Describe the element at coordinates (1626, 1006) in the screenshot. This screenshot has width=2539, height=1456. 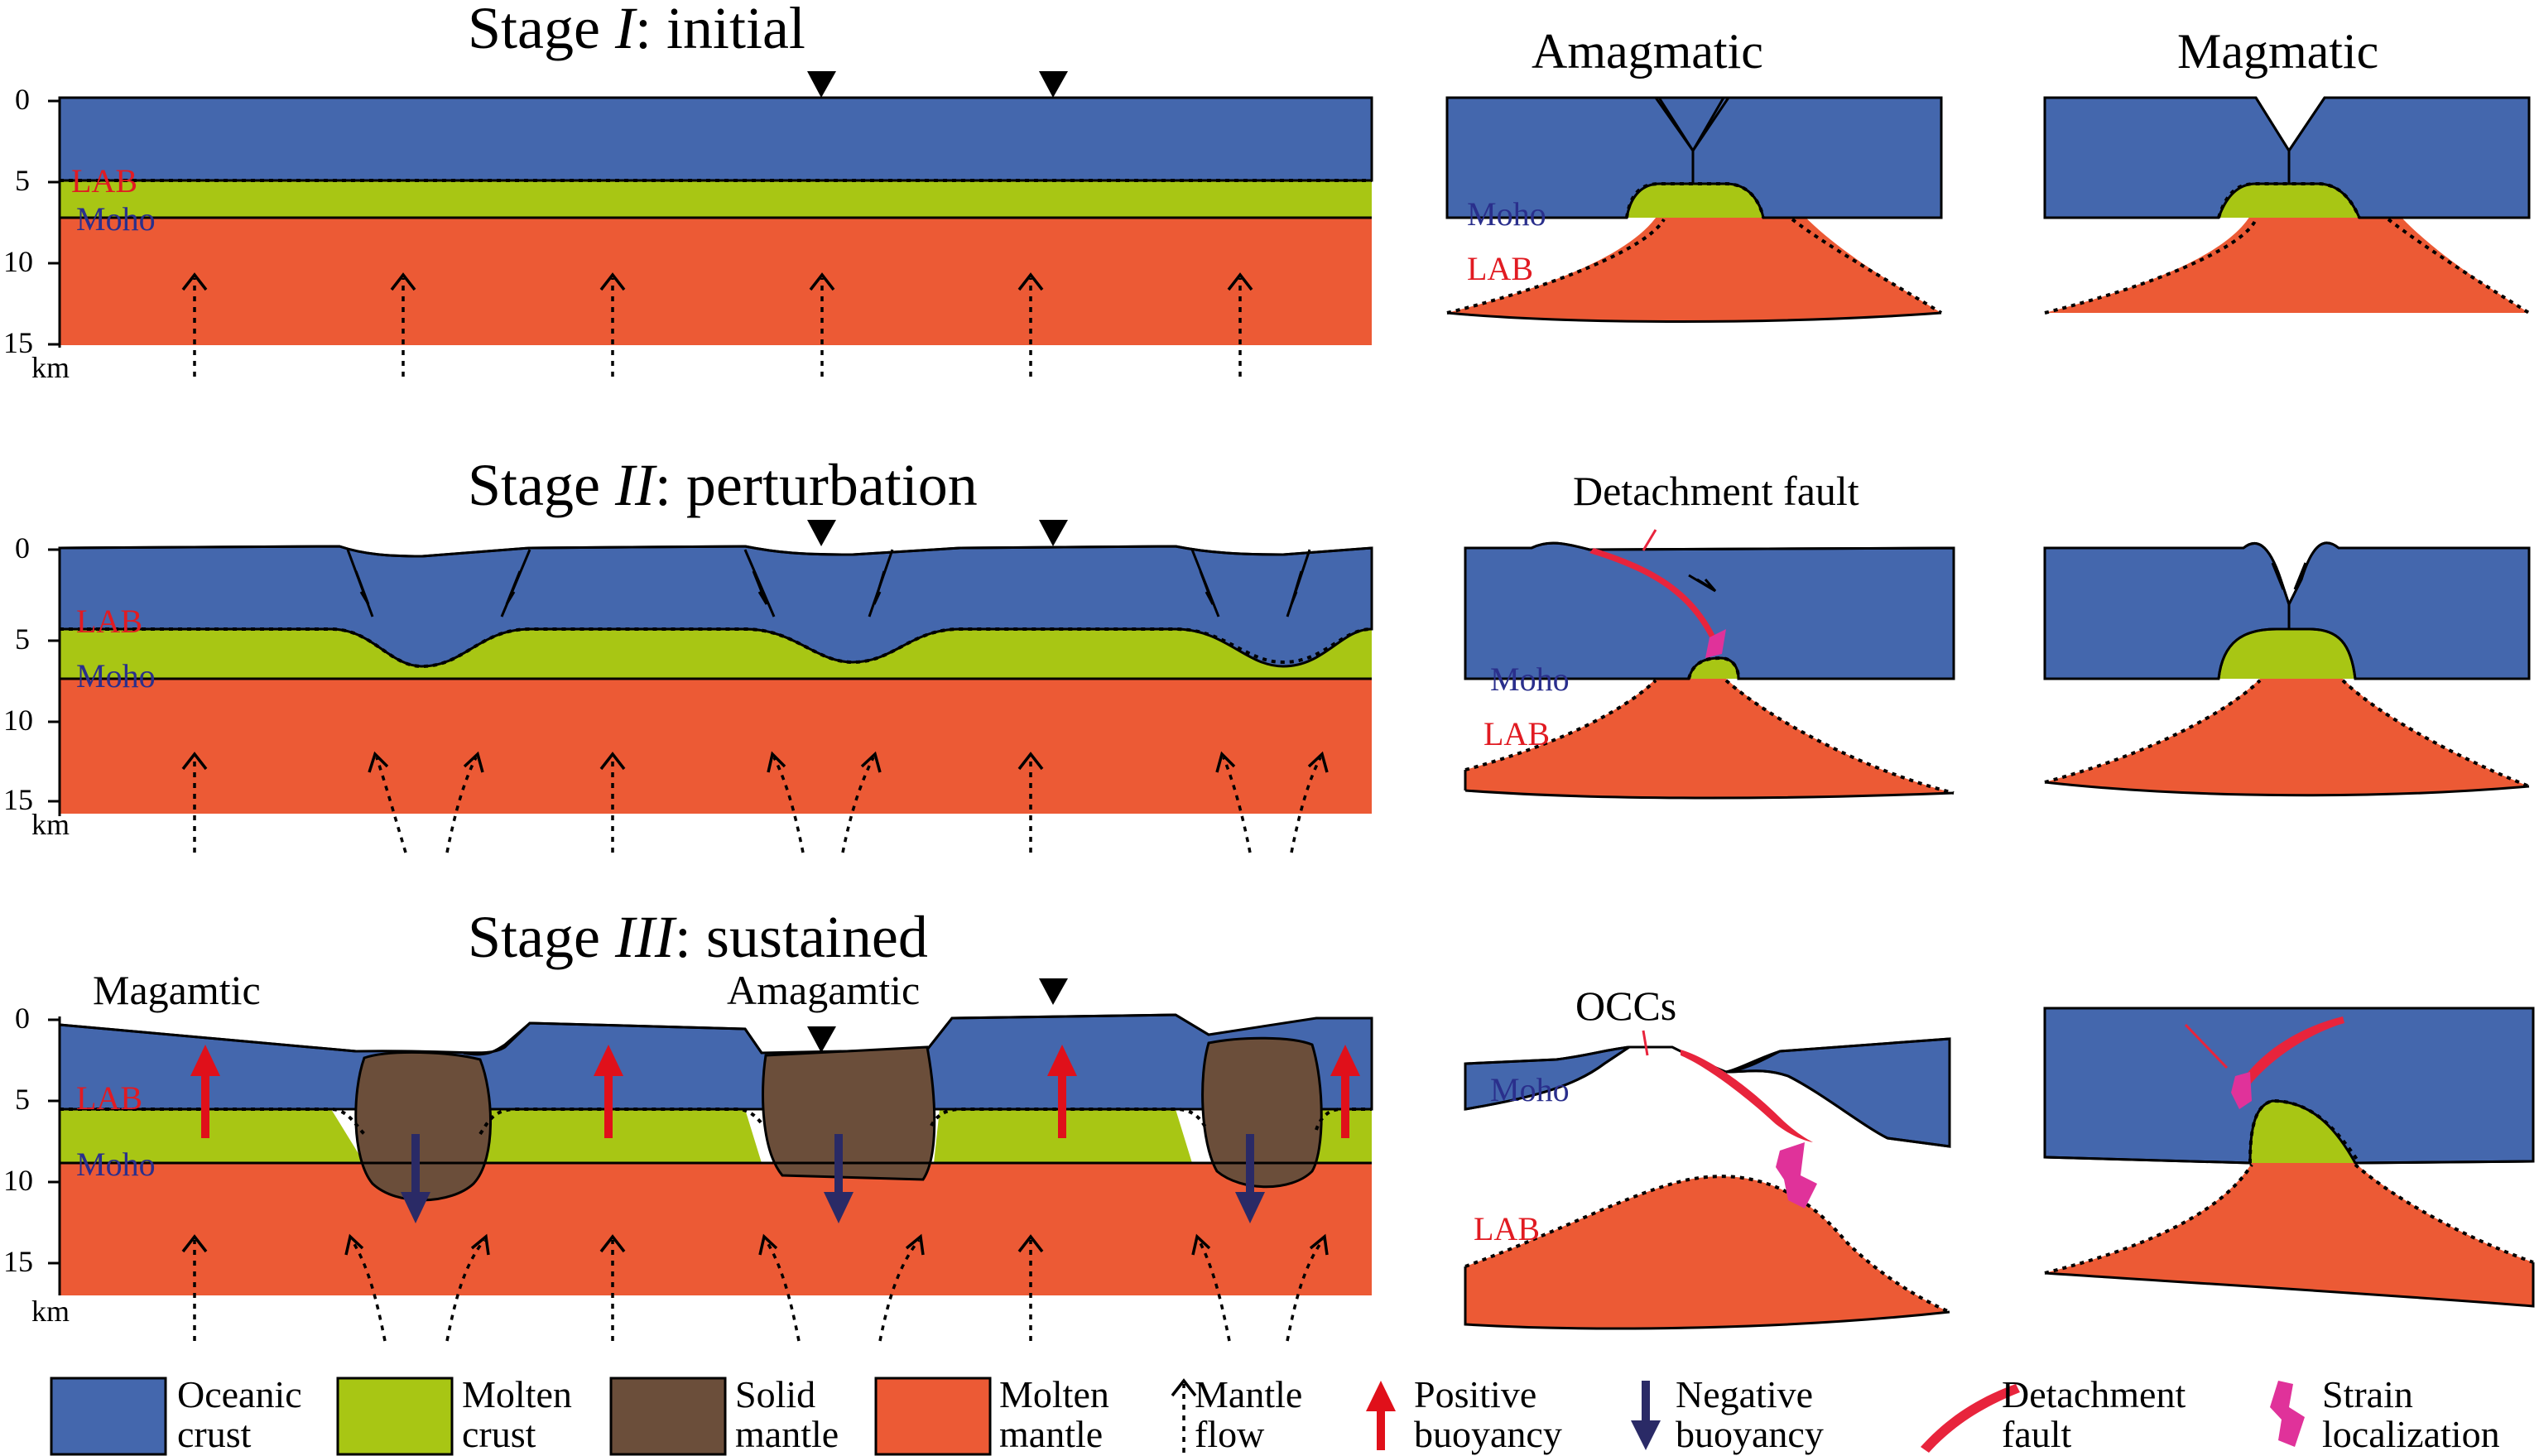
I see `occs-label: OCCs` at that location.